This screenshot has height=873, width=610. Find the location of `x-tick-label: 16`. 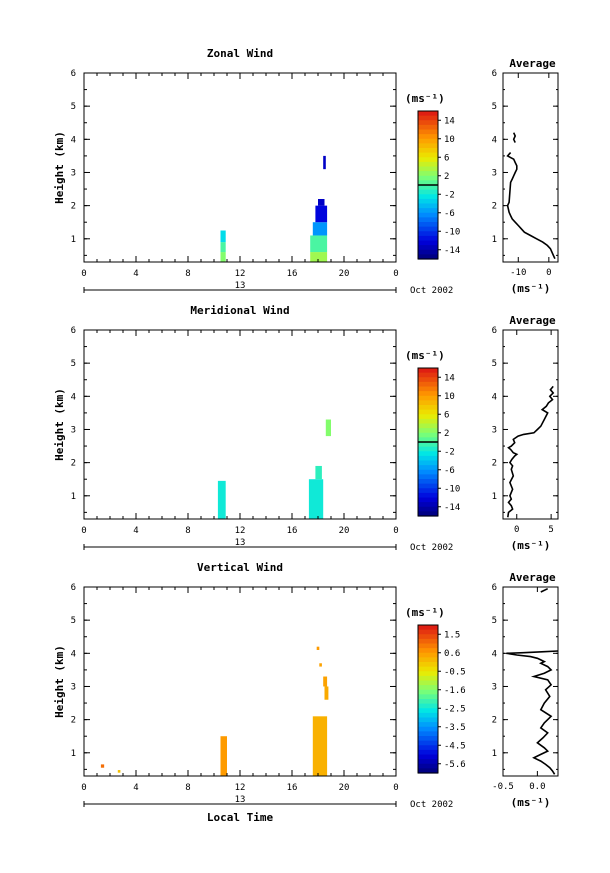

x-tick-label: 16 is located at coordinates (292, 531).